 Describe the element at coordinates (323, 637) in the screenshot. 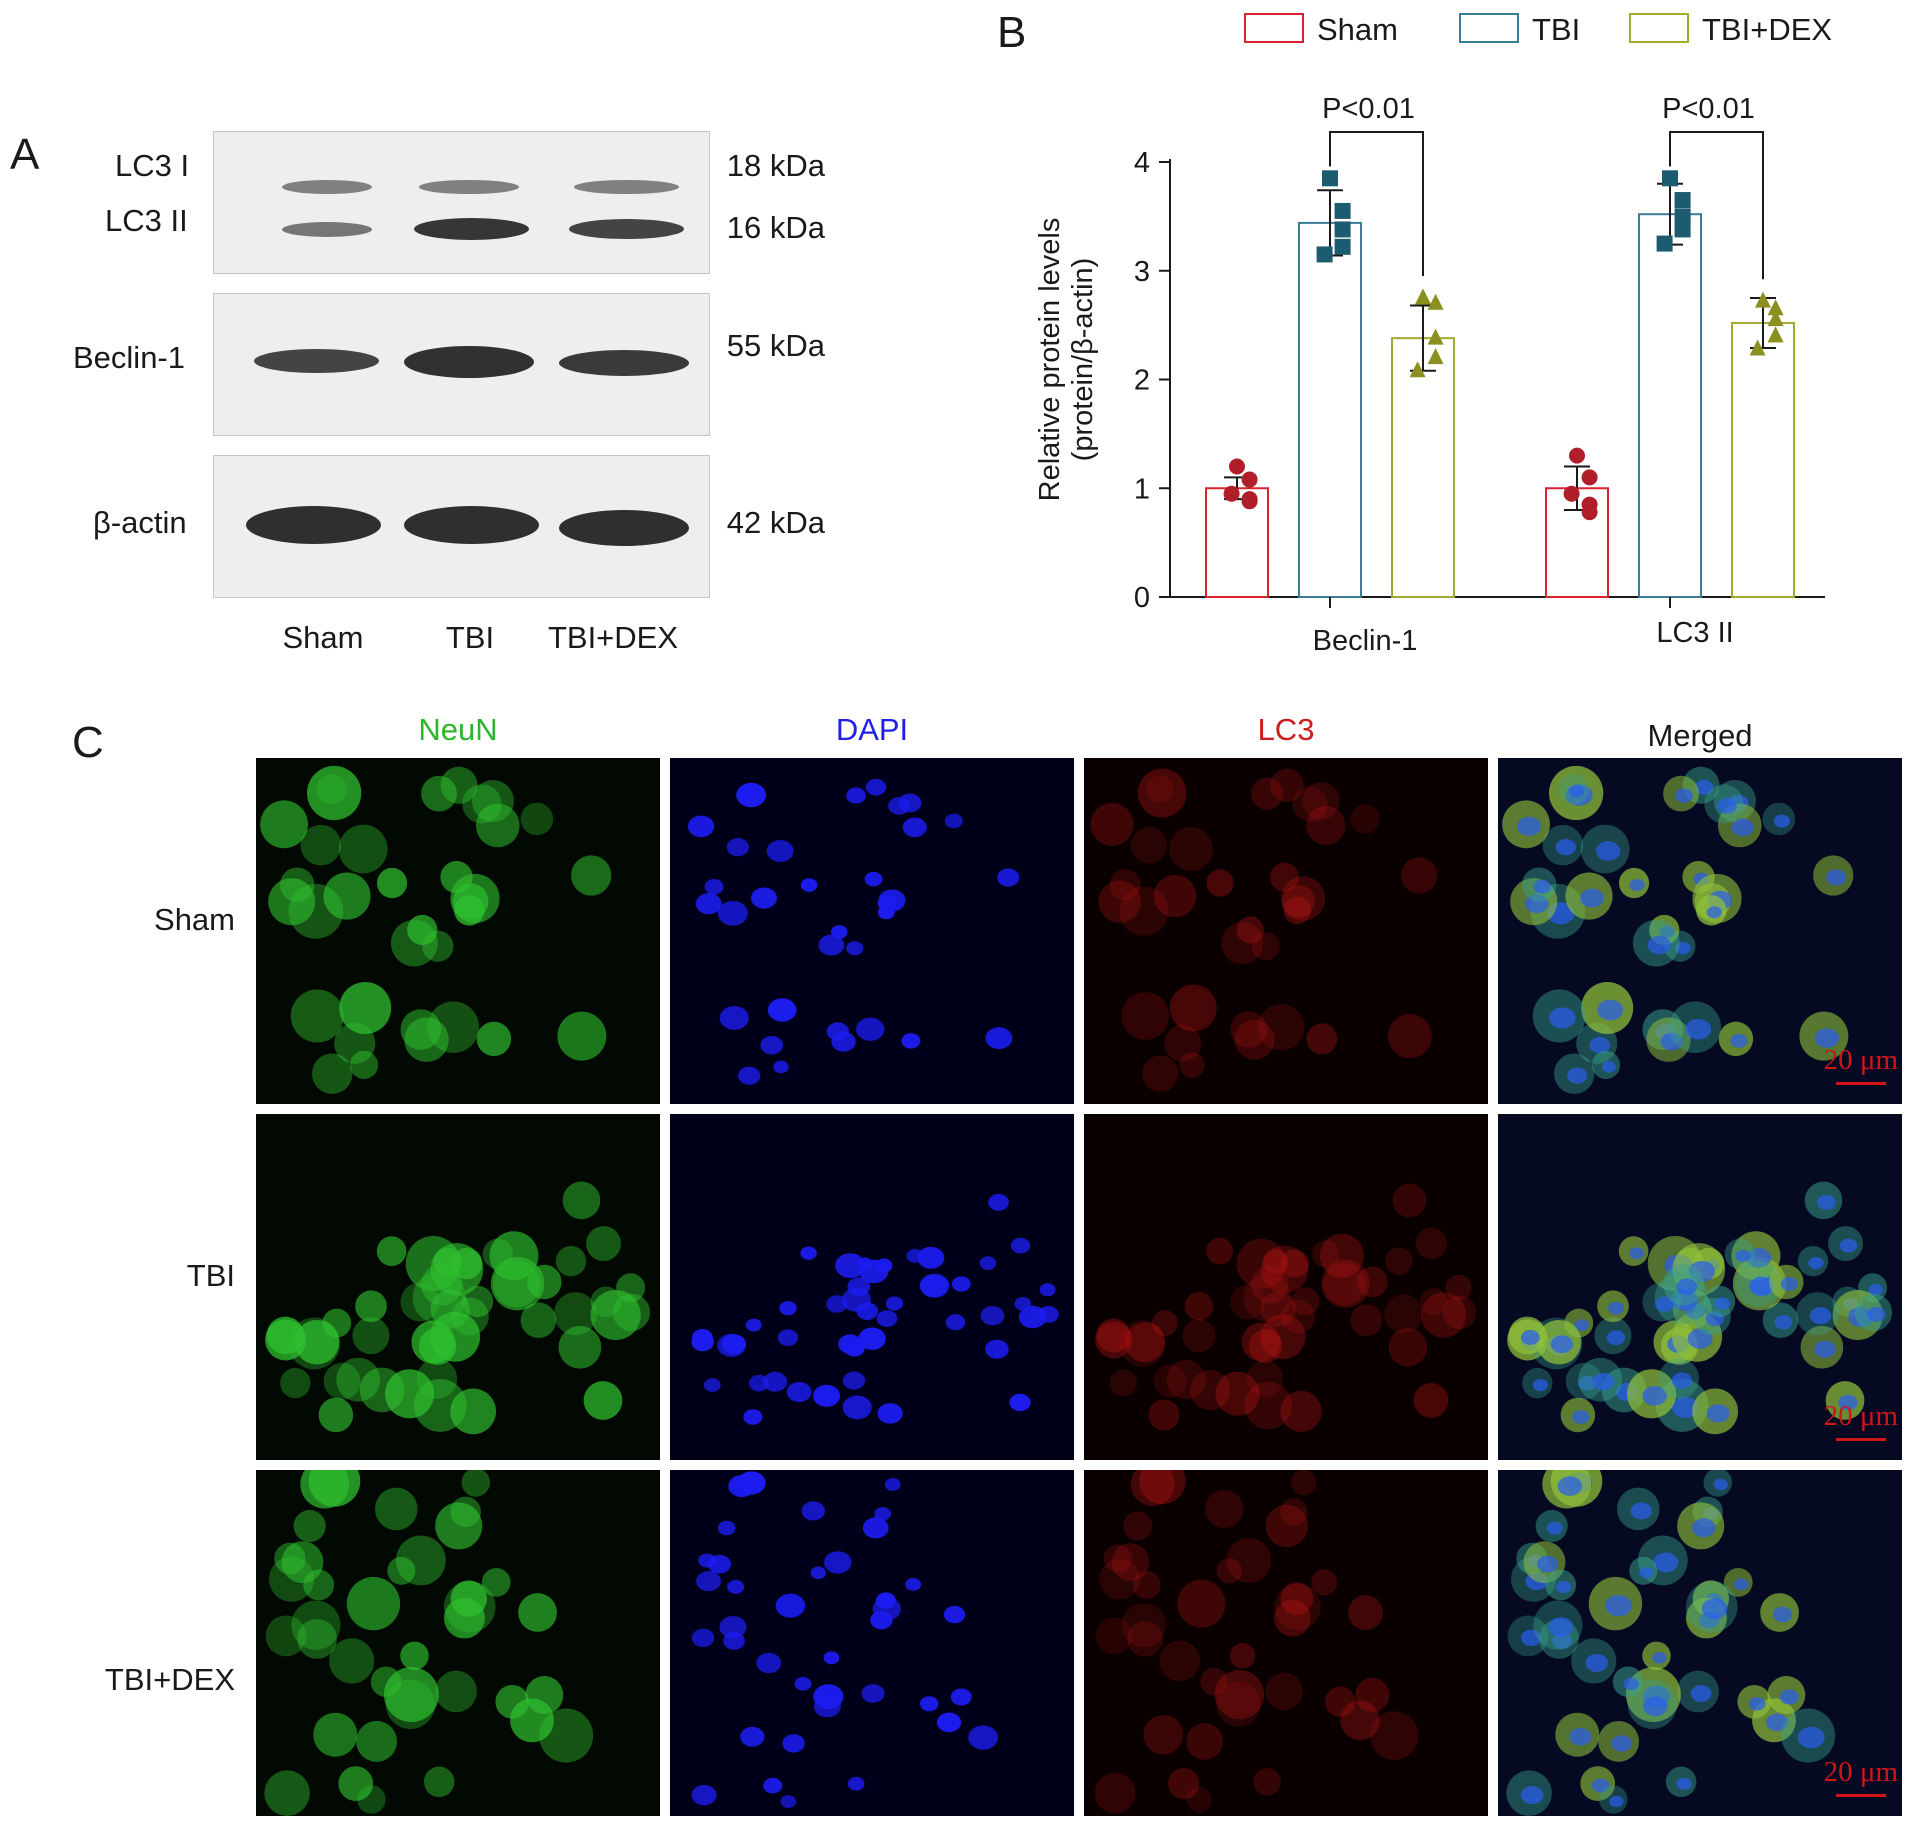

I see `lane-label-sham: Sham` at that location.